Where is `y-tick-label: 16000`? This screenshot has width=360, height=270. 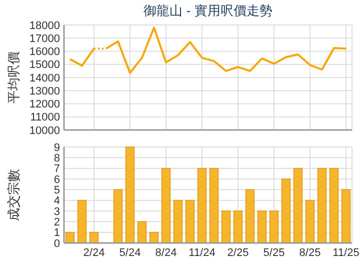
y-tick-label: 16000 is located at coordinates (44, 52).